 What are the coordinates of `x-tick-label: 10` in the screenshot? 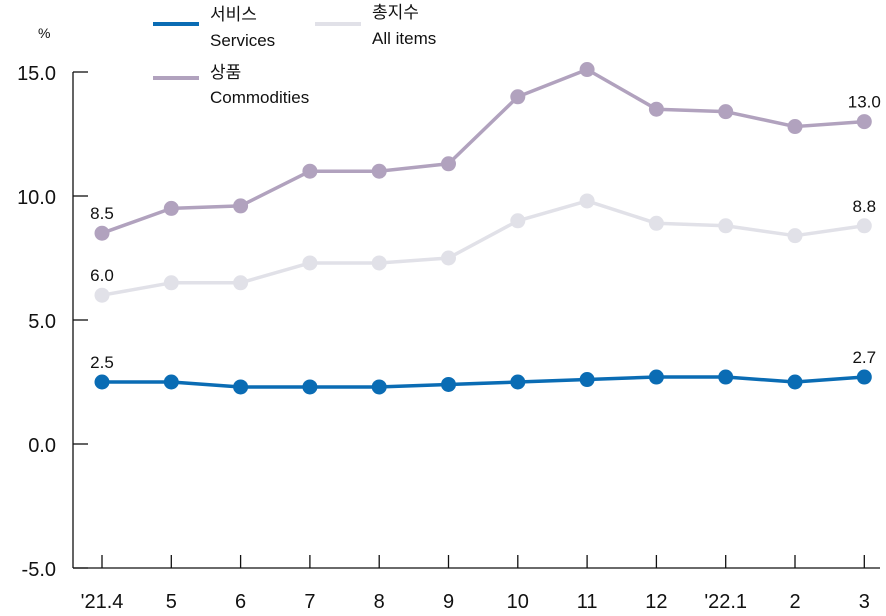 It's located at (518, 602).